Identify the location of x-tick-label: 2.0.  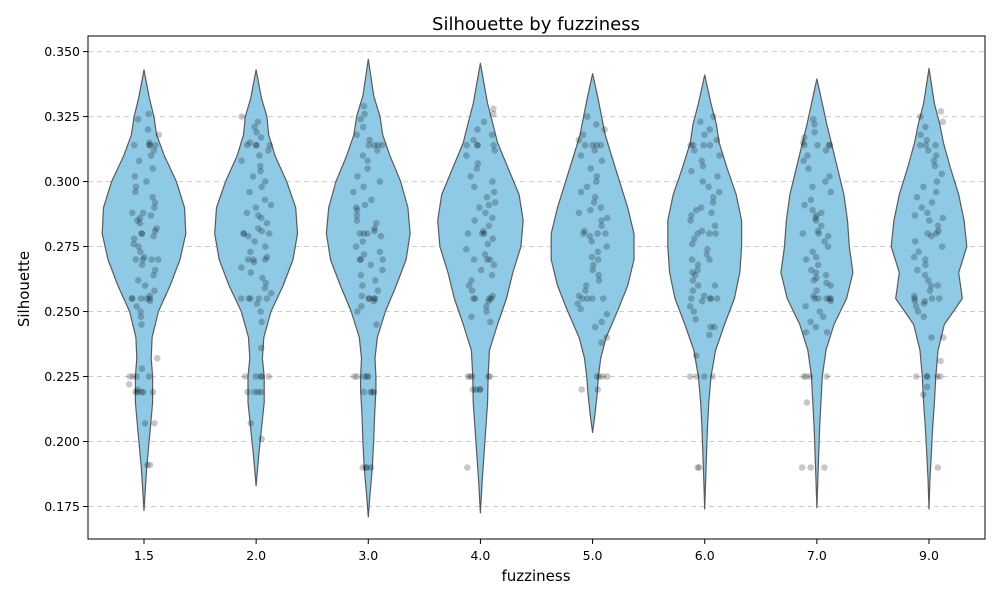
(256, 555).